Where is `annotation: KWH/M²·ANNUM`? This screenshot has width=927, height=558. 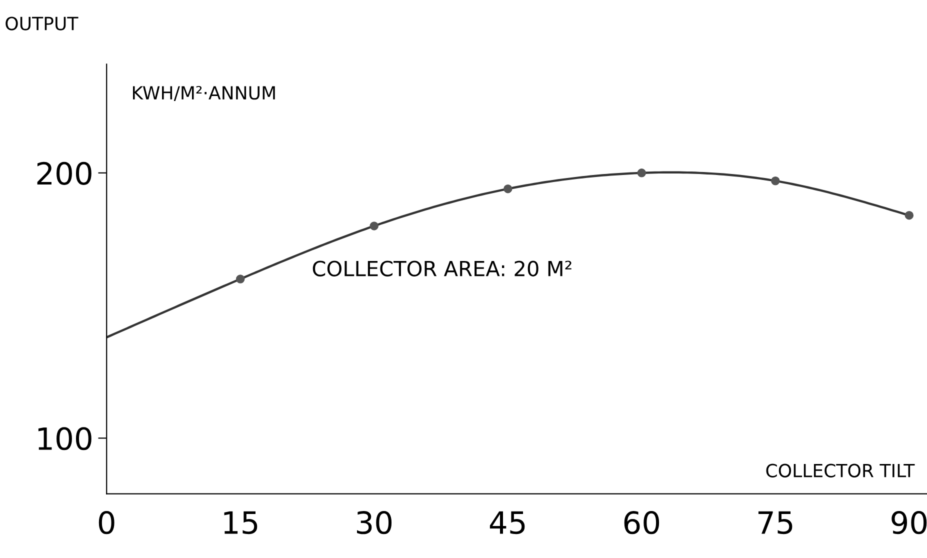 annotation: KWH/M²·ANNUM is located at coordinates (203, 94).